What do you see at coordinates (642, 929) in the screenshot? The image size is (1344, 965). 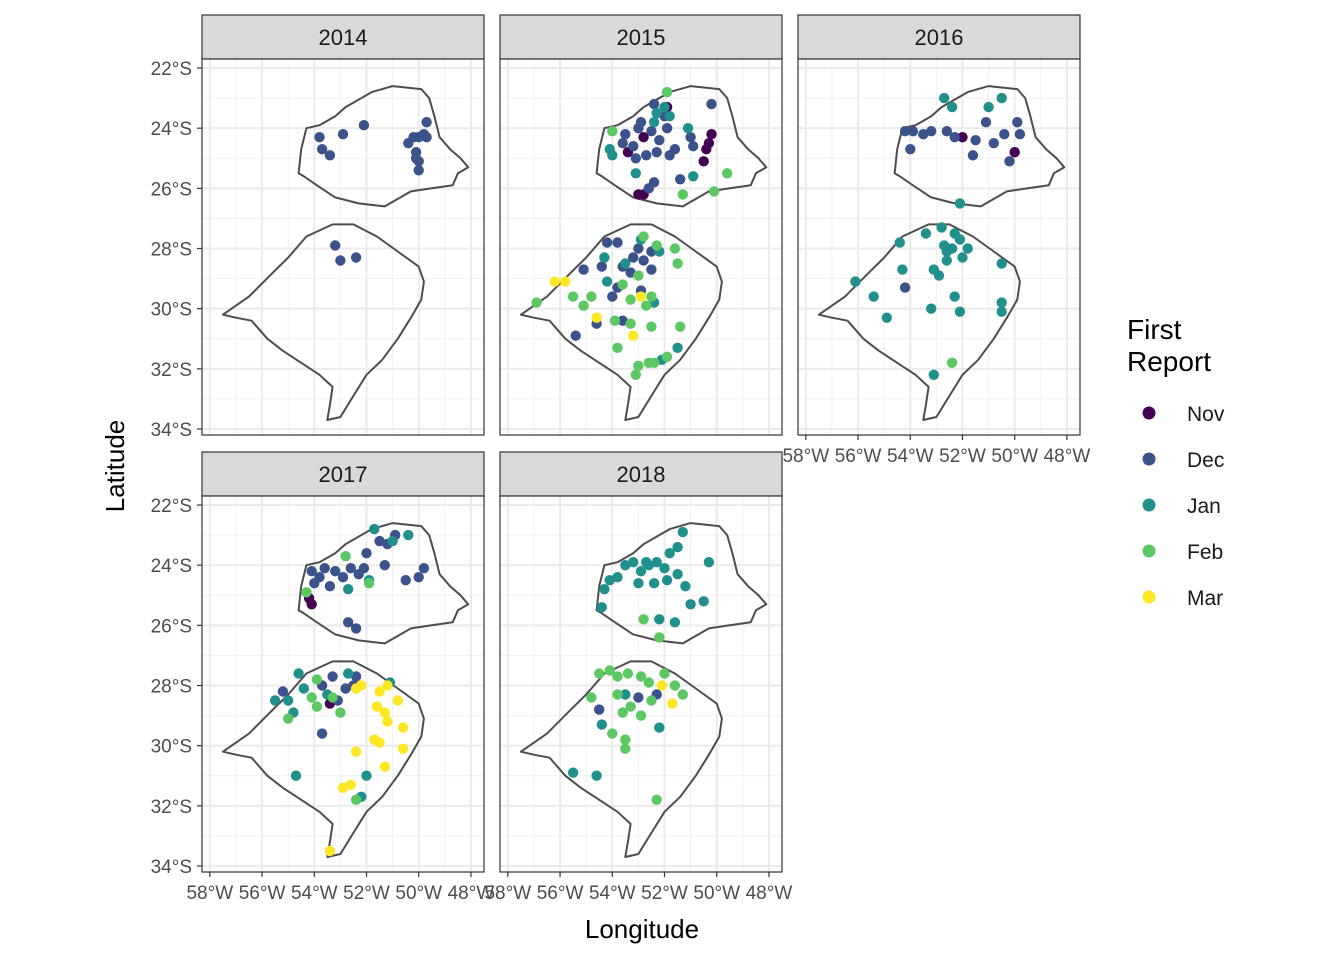 I see `x-axis-title: Longitude` at bounding box center [642, 929].